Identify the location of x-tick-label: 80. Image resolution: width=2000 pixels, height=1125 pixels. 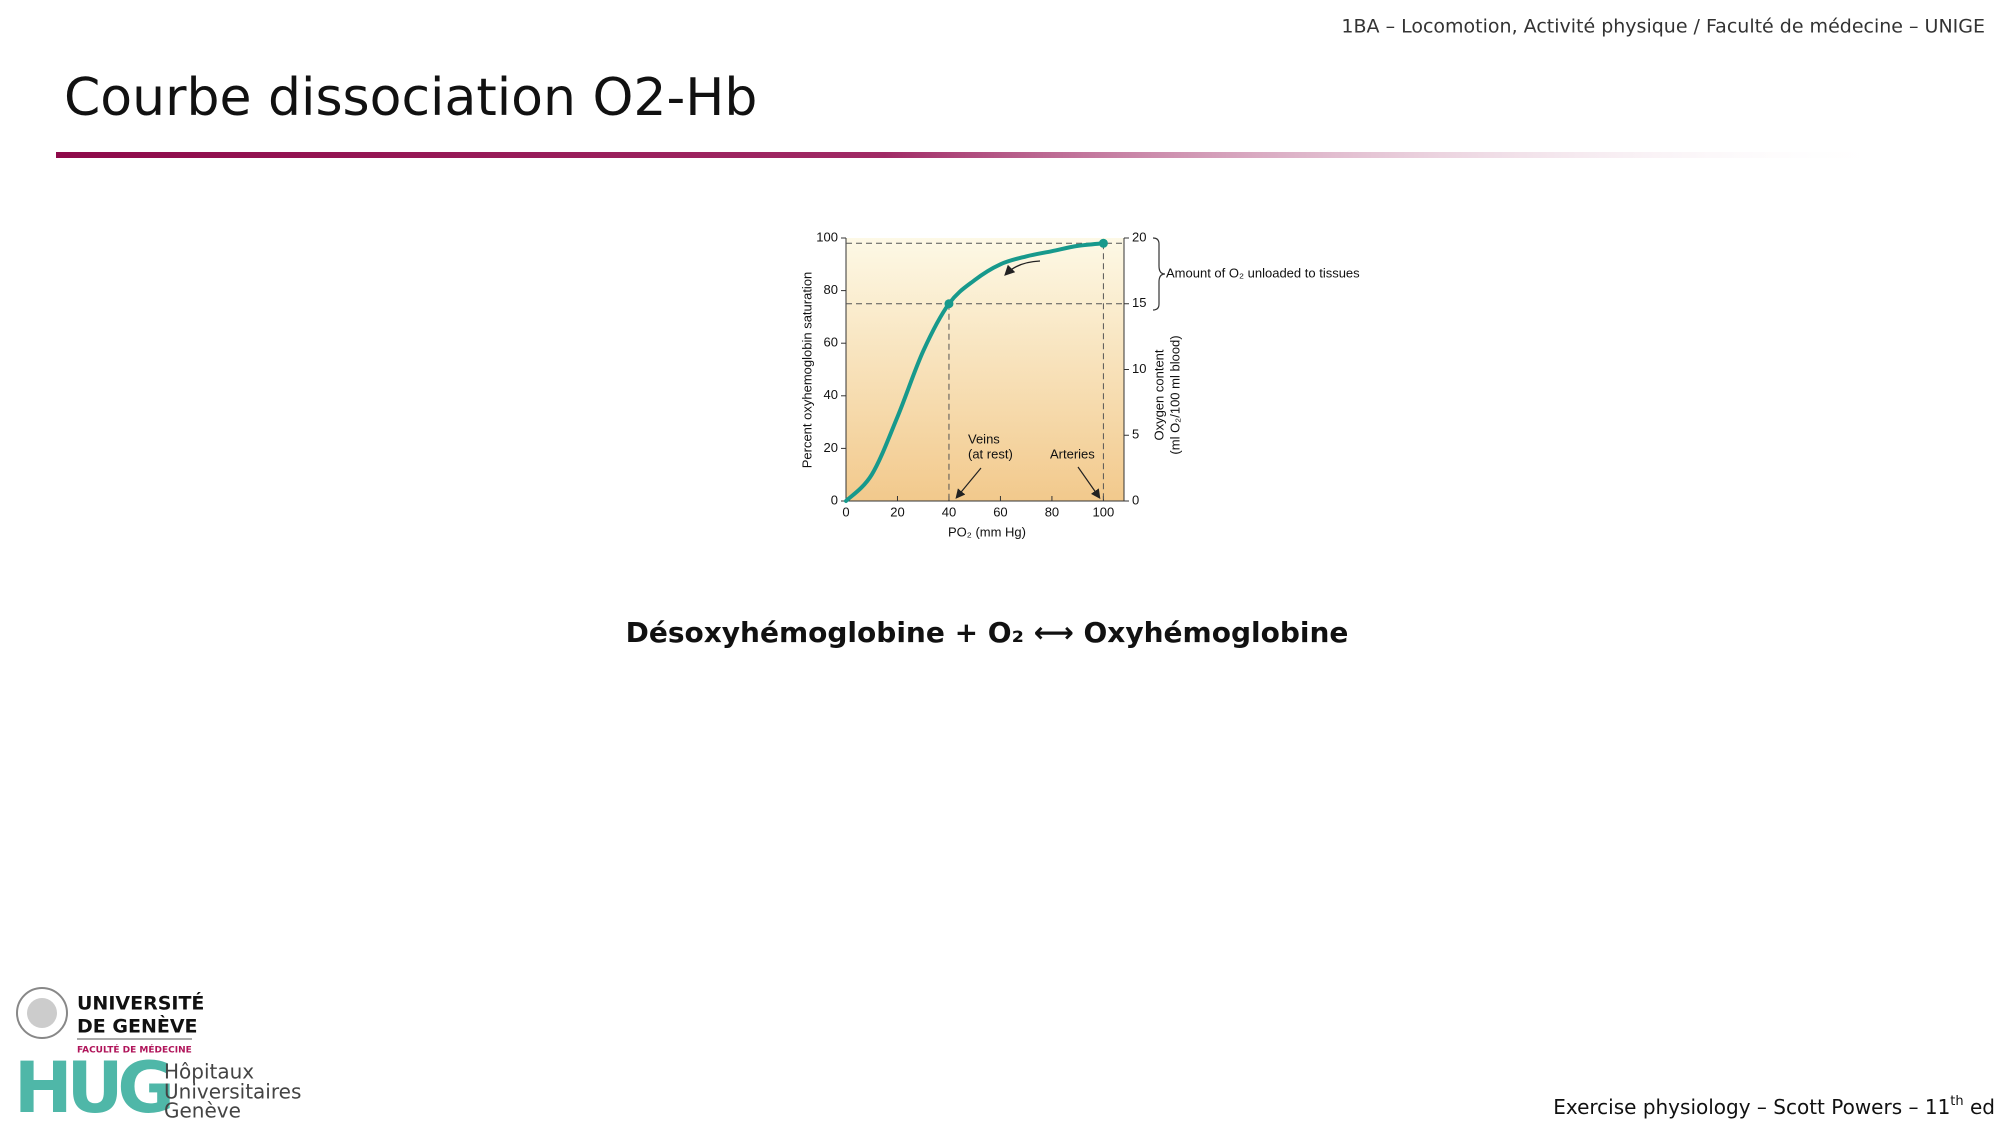
(1052, 511).